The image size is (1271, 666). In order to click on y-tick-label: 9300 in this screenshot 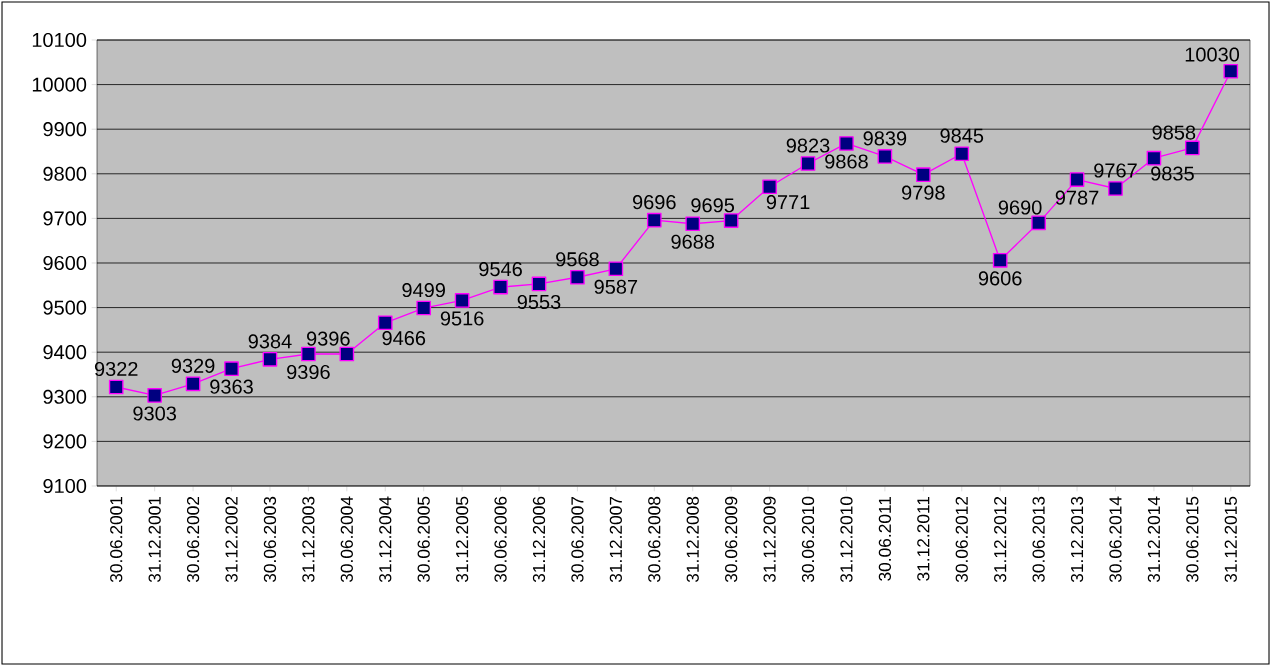, I will do `click(65, 396)`.